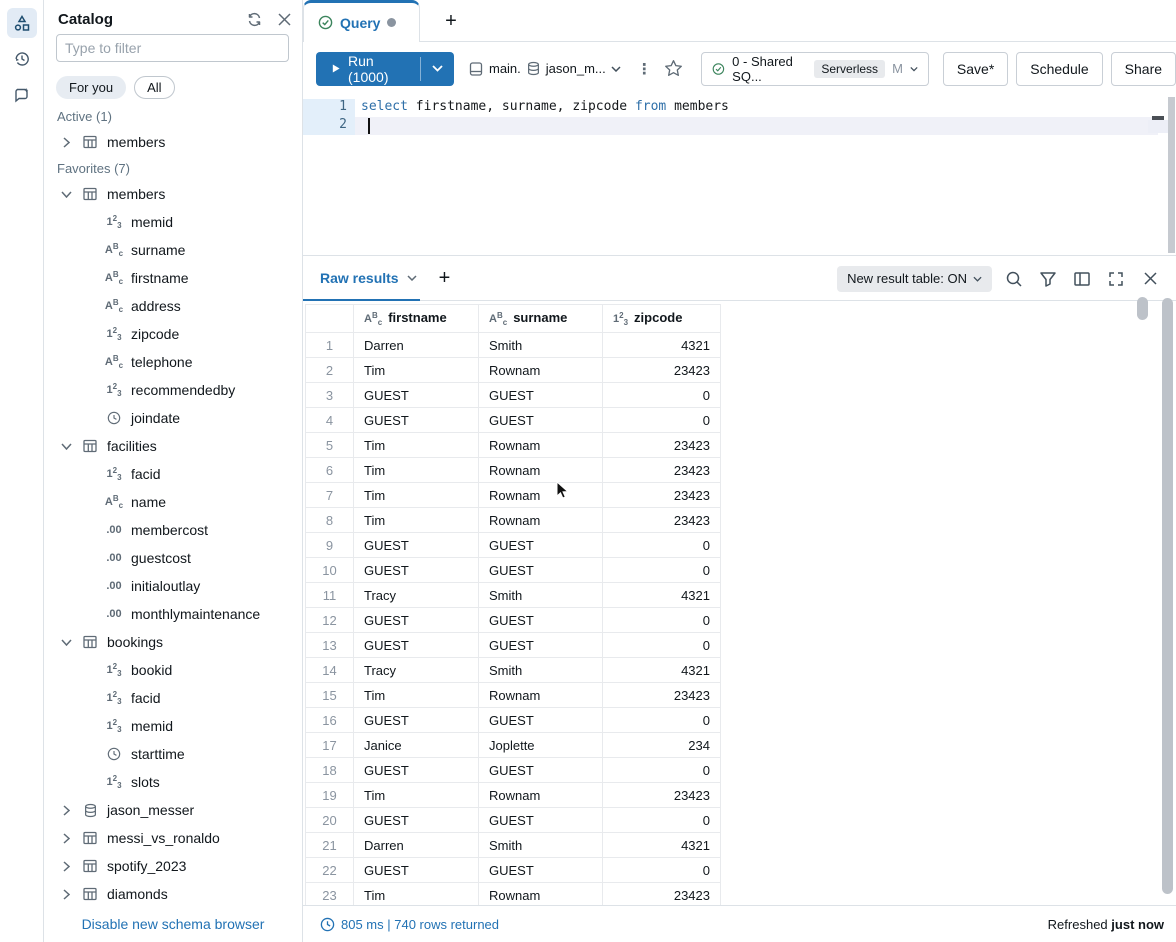 Image resolution: width=1176 pixels, height=942 pixels. I want to click on query-tab: Query, so click(361, 21).